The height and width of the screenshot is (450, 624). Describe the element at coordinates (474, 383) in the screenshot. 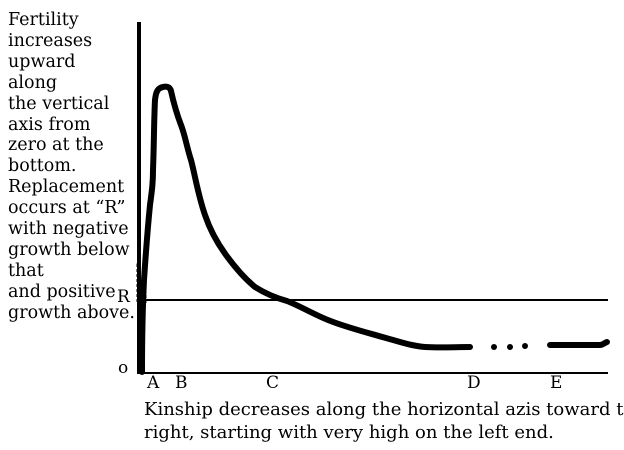

I see `x-marker-d: D` at that location.